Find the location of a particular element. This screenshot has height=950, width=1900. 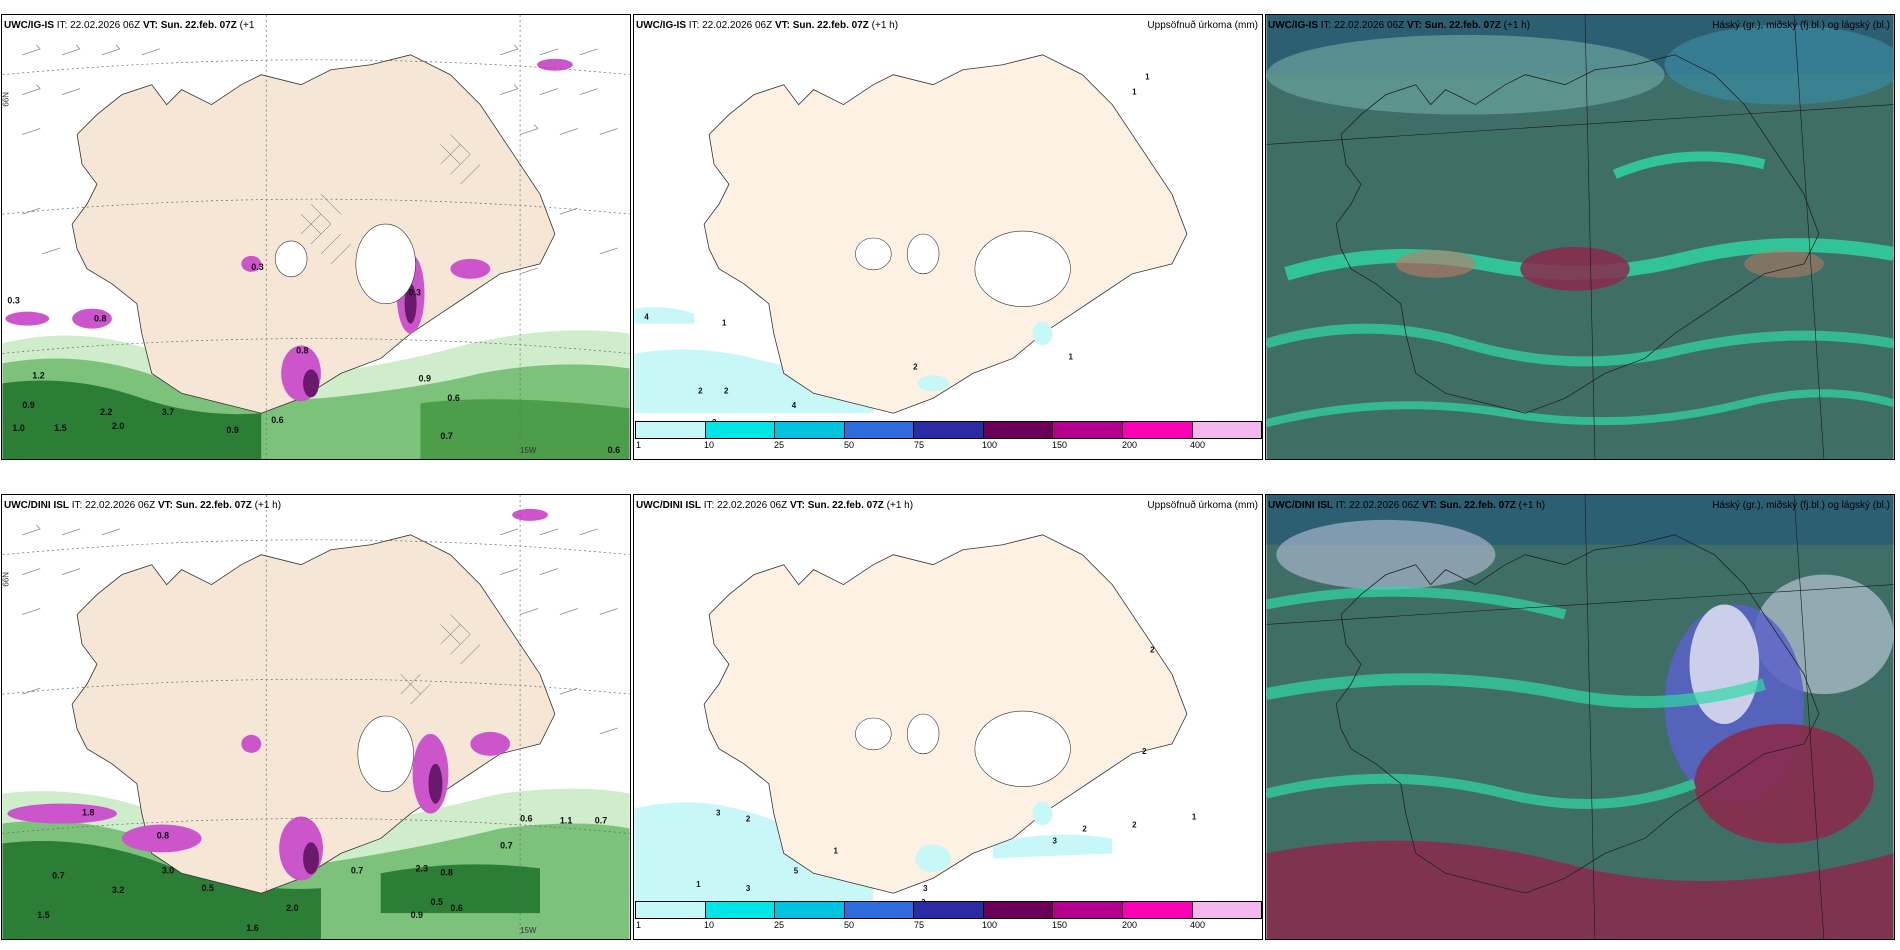

value-label: 3 is located at coordinates (718, 813).